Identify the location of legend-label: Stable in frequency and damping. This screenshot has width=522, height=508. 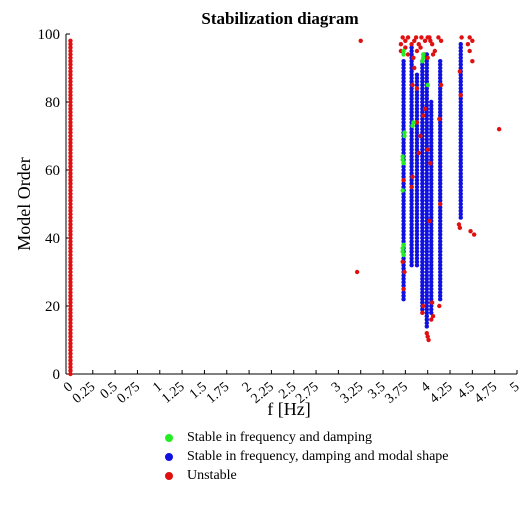
(280, 437).